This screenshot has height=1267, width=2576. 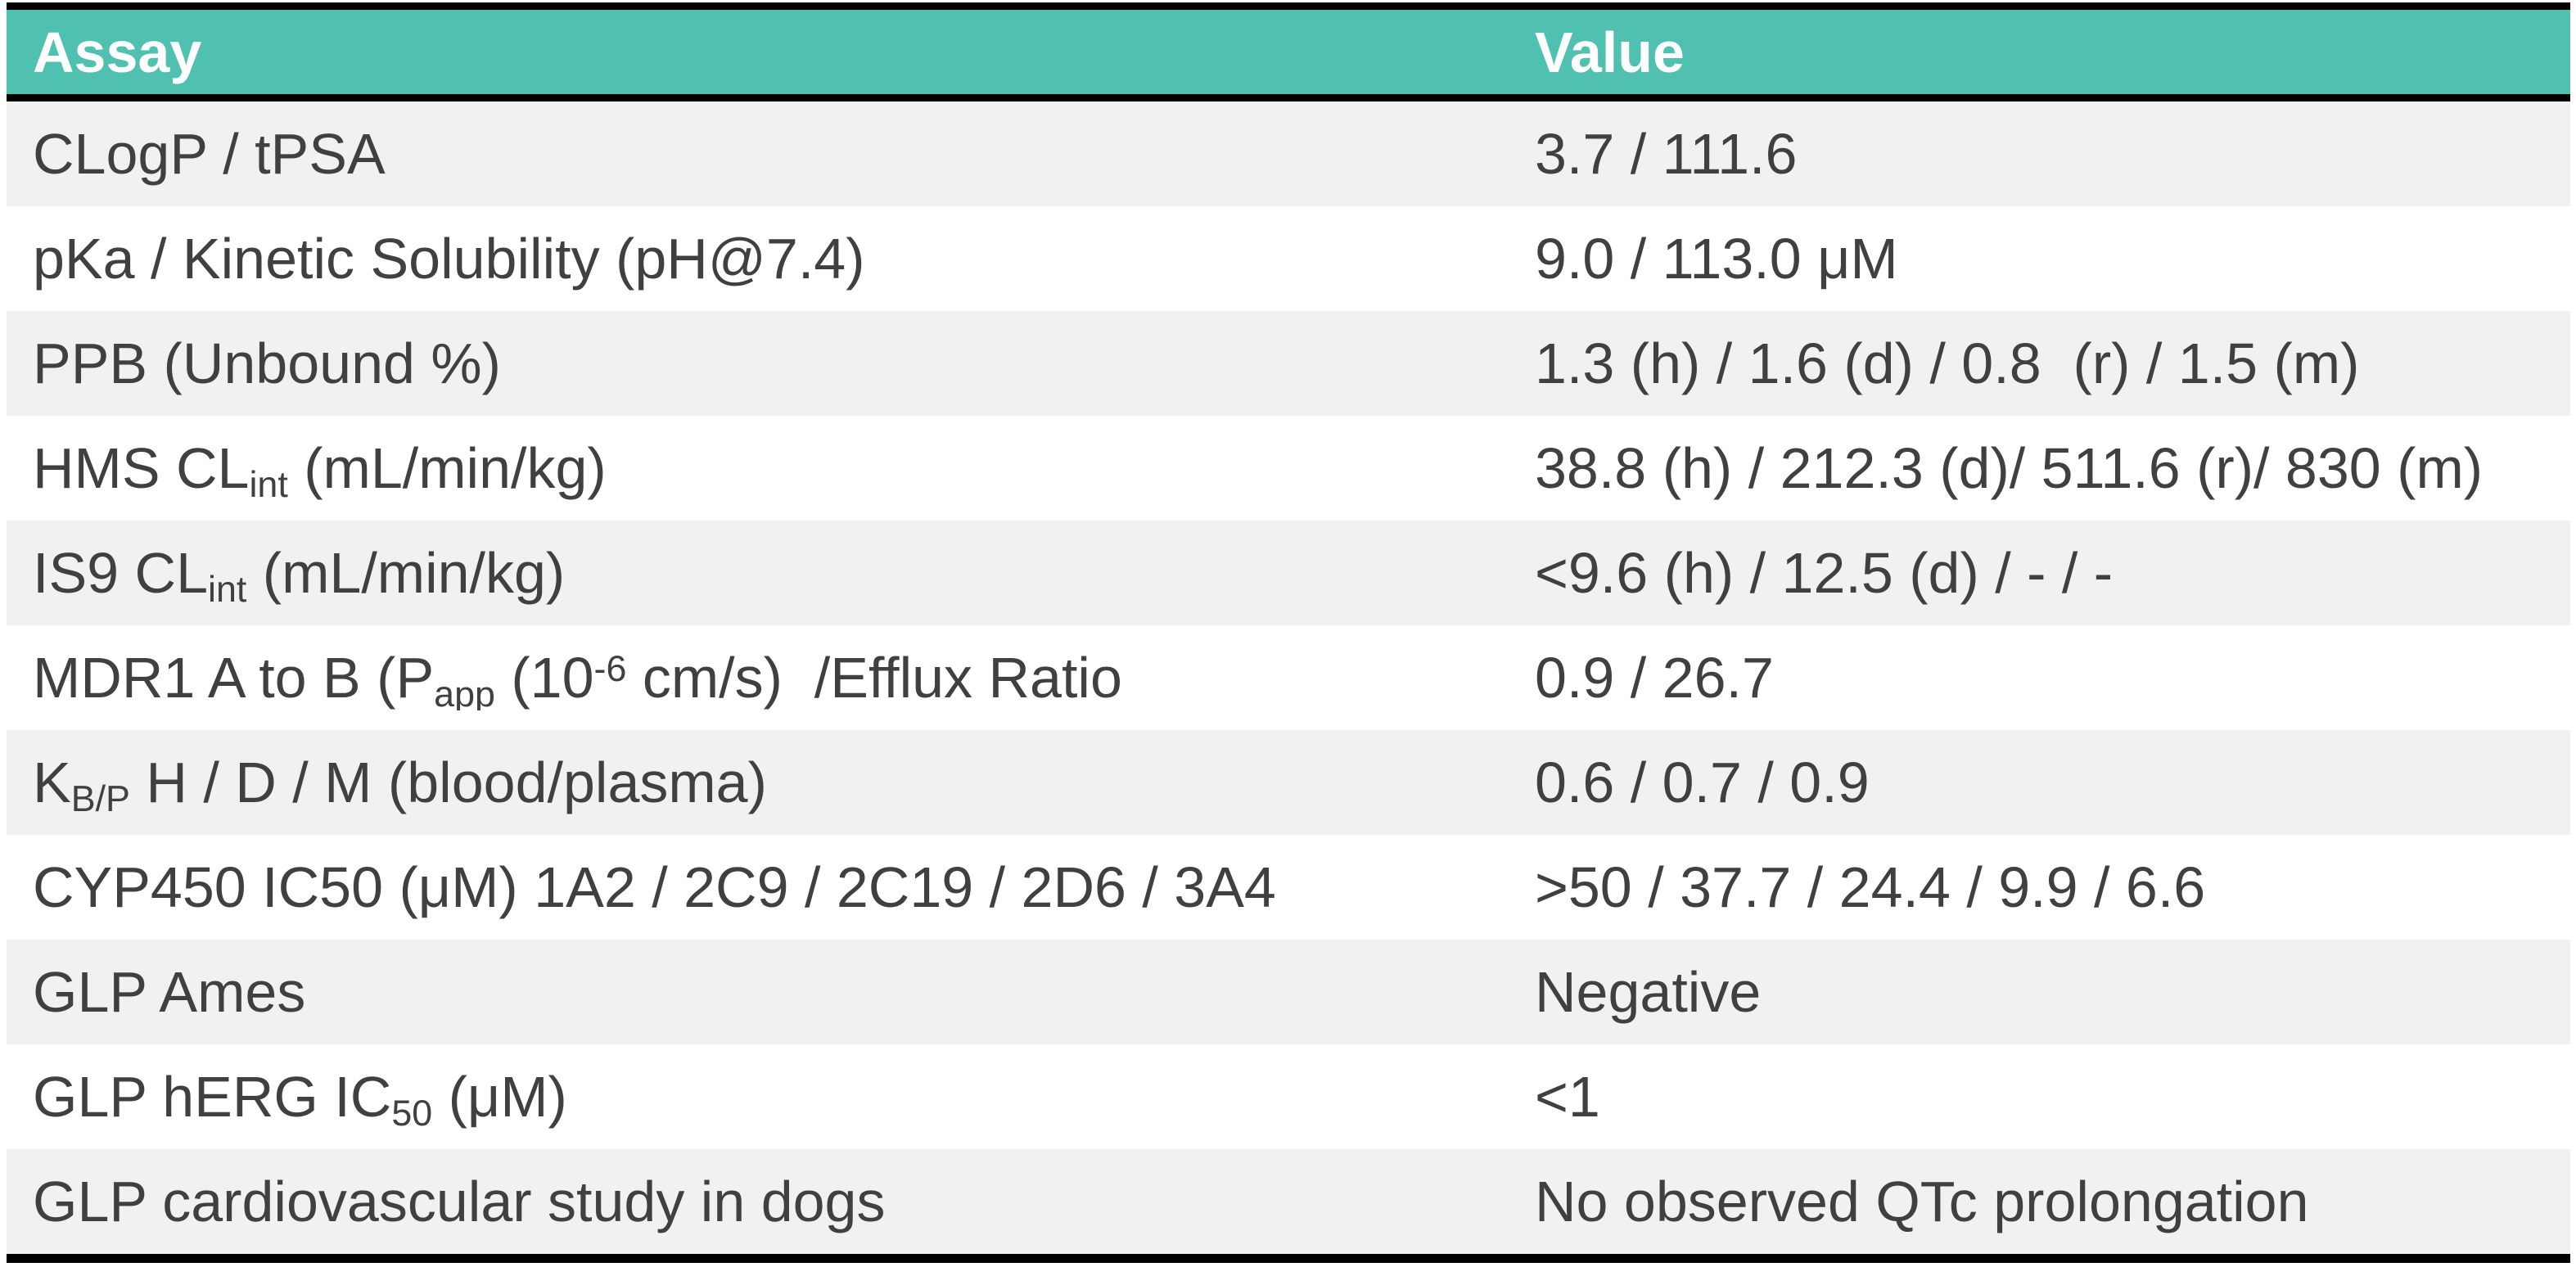 I want to click on text-run: 3.7 / 111.6, so click(x=1666, y=154).